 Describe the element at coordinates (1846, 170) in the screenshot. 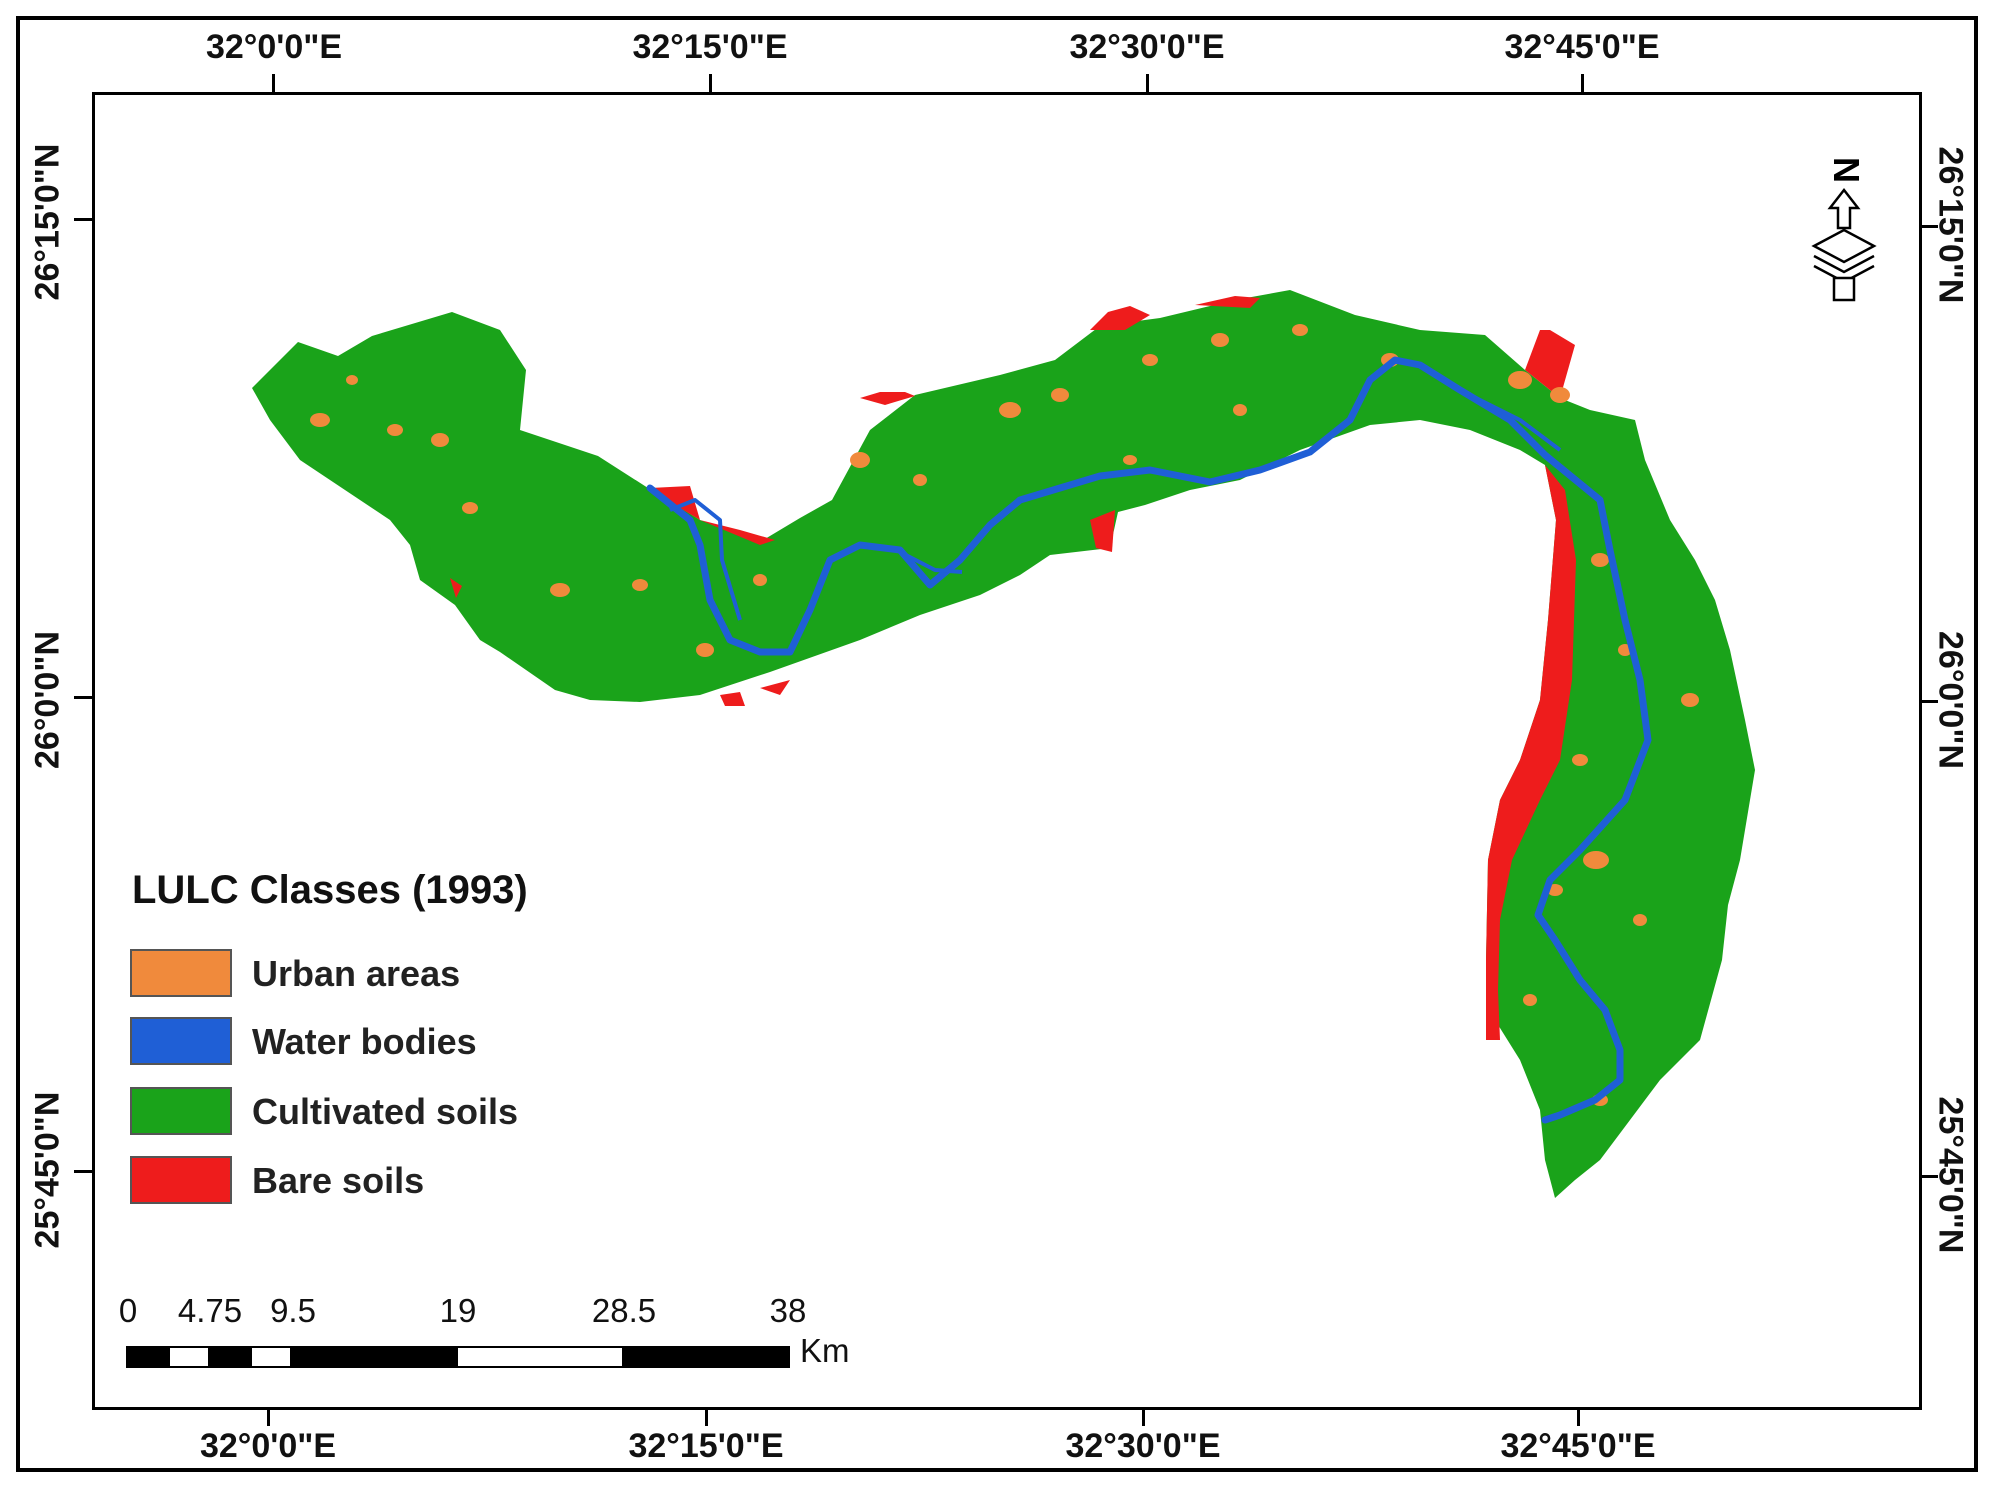

I see `north-arrow-label: N` at that location.